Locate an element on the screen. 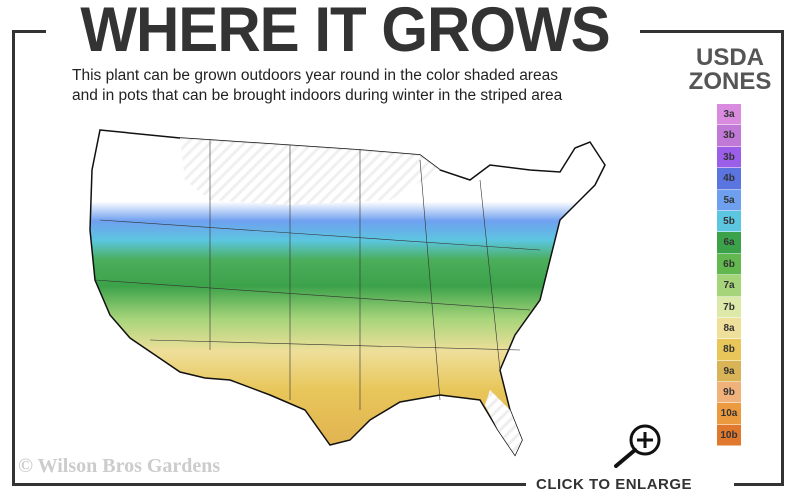  legend-zone-10b: 10b is located at coordinates (729, 435).